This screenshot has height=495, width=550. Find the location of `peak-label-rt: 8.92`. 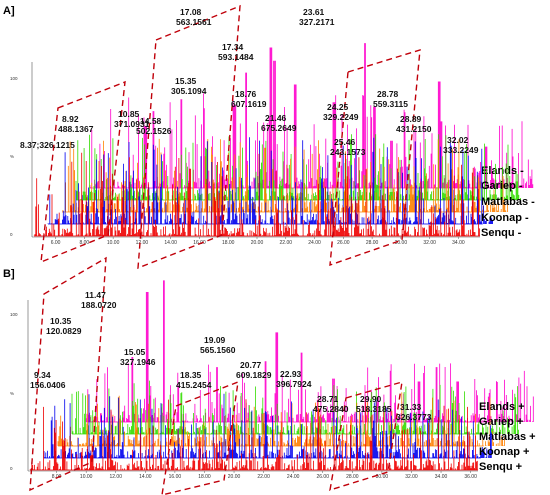

peak-label-rt: 8.92 is located at coordinates (70, 119).